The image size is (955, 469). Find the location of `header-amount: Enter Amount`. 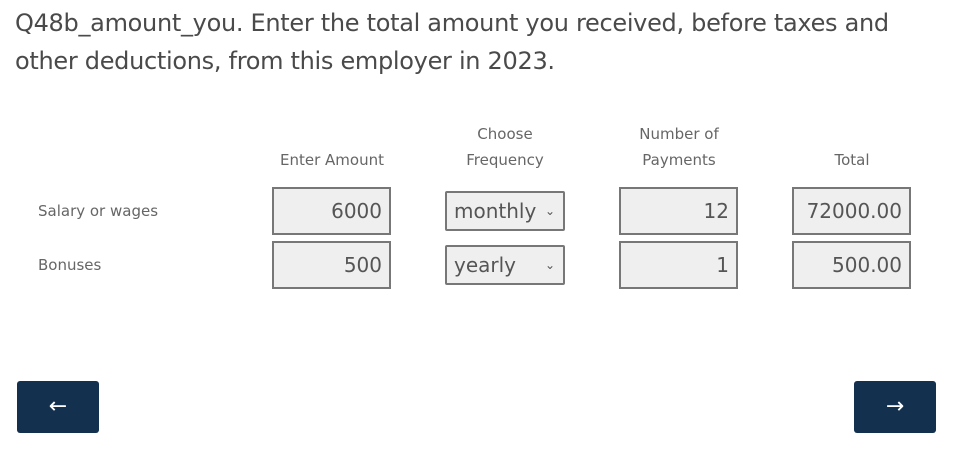

header-amount: Enter Amount is located at coordinates (332, 160).